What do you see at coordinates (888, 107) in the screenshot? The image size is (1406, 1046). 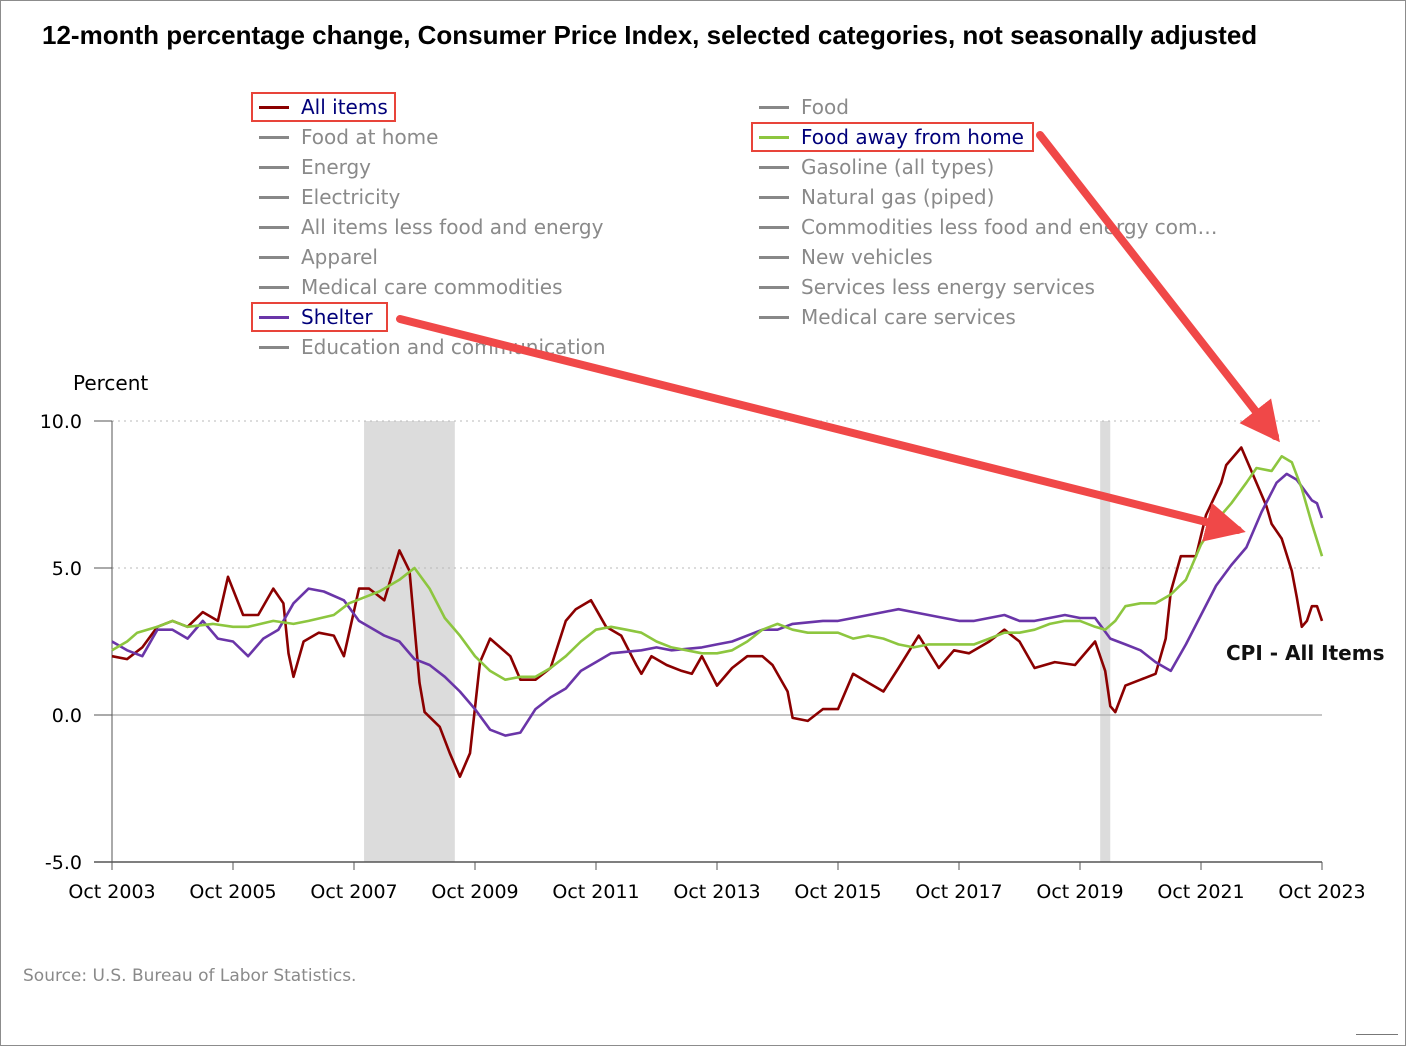 I see `legend-item-food: Food` at bounding box center [888, 107].